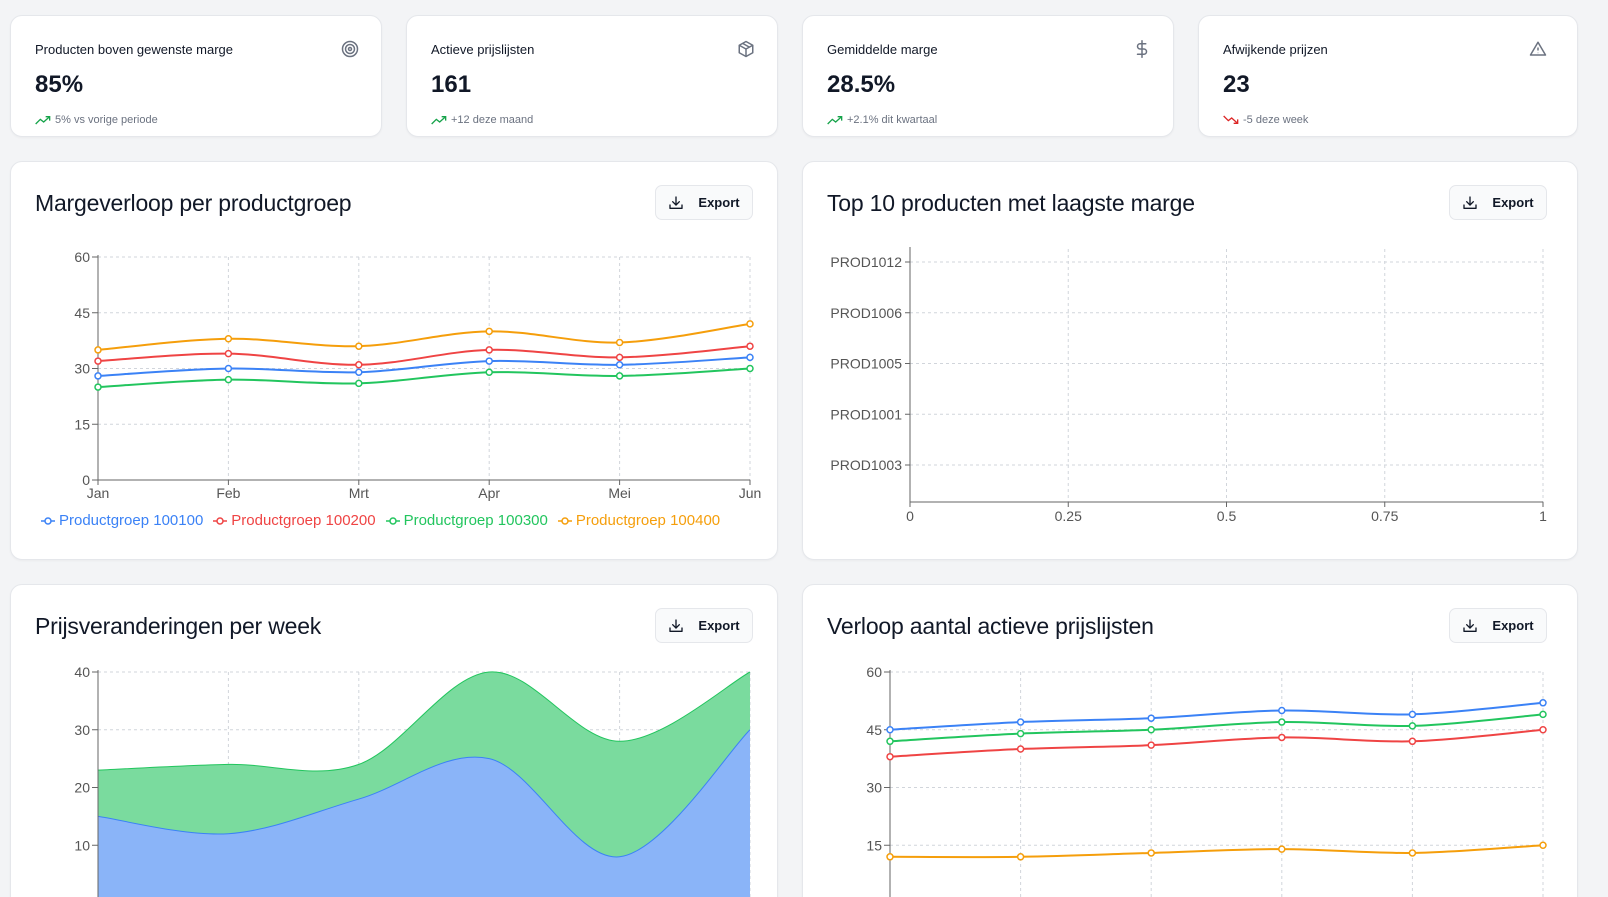  Describe the element at coordinates (1538, 48) in the screenshot. I see `warning-icon` at that location.